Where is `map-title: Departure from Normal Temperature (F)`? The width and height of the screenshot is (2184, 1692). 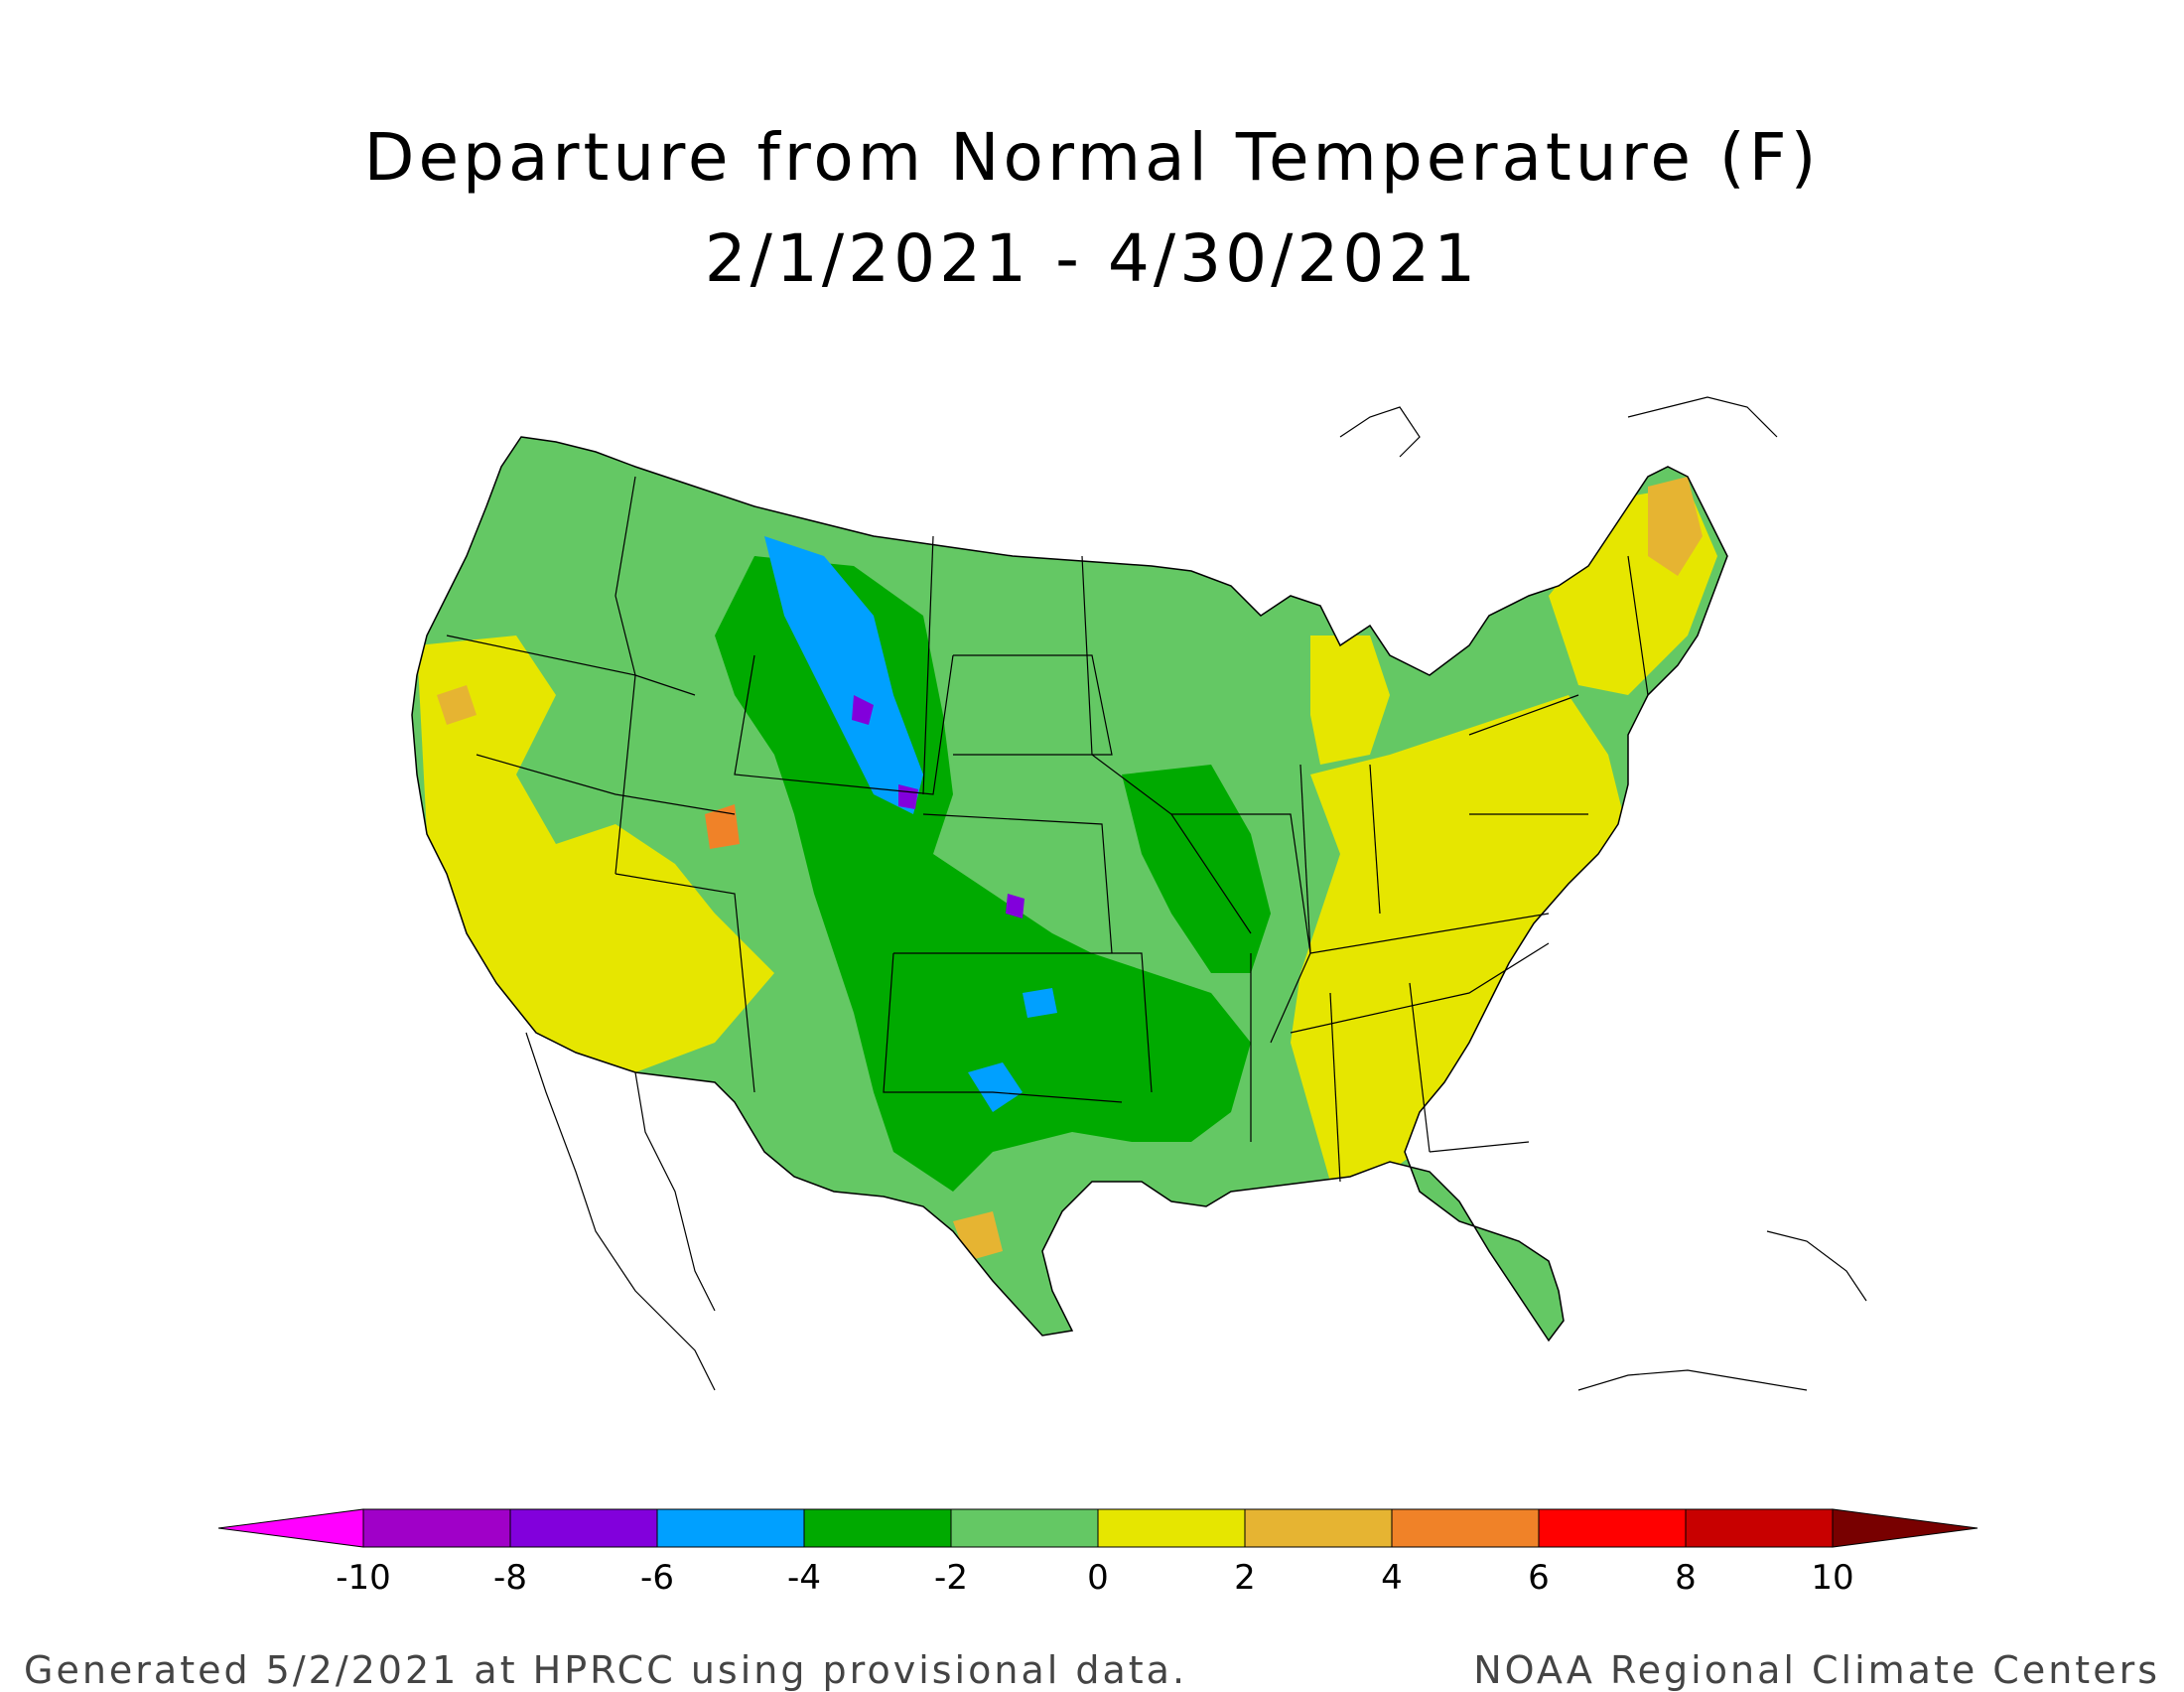 map-title: Departure from Normal Temperature (F) is located at coordinates (1092, 157).